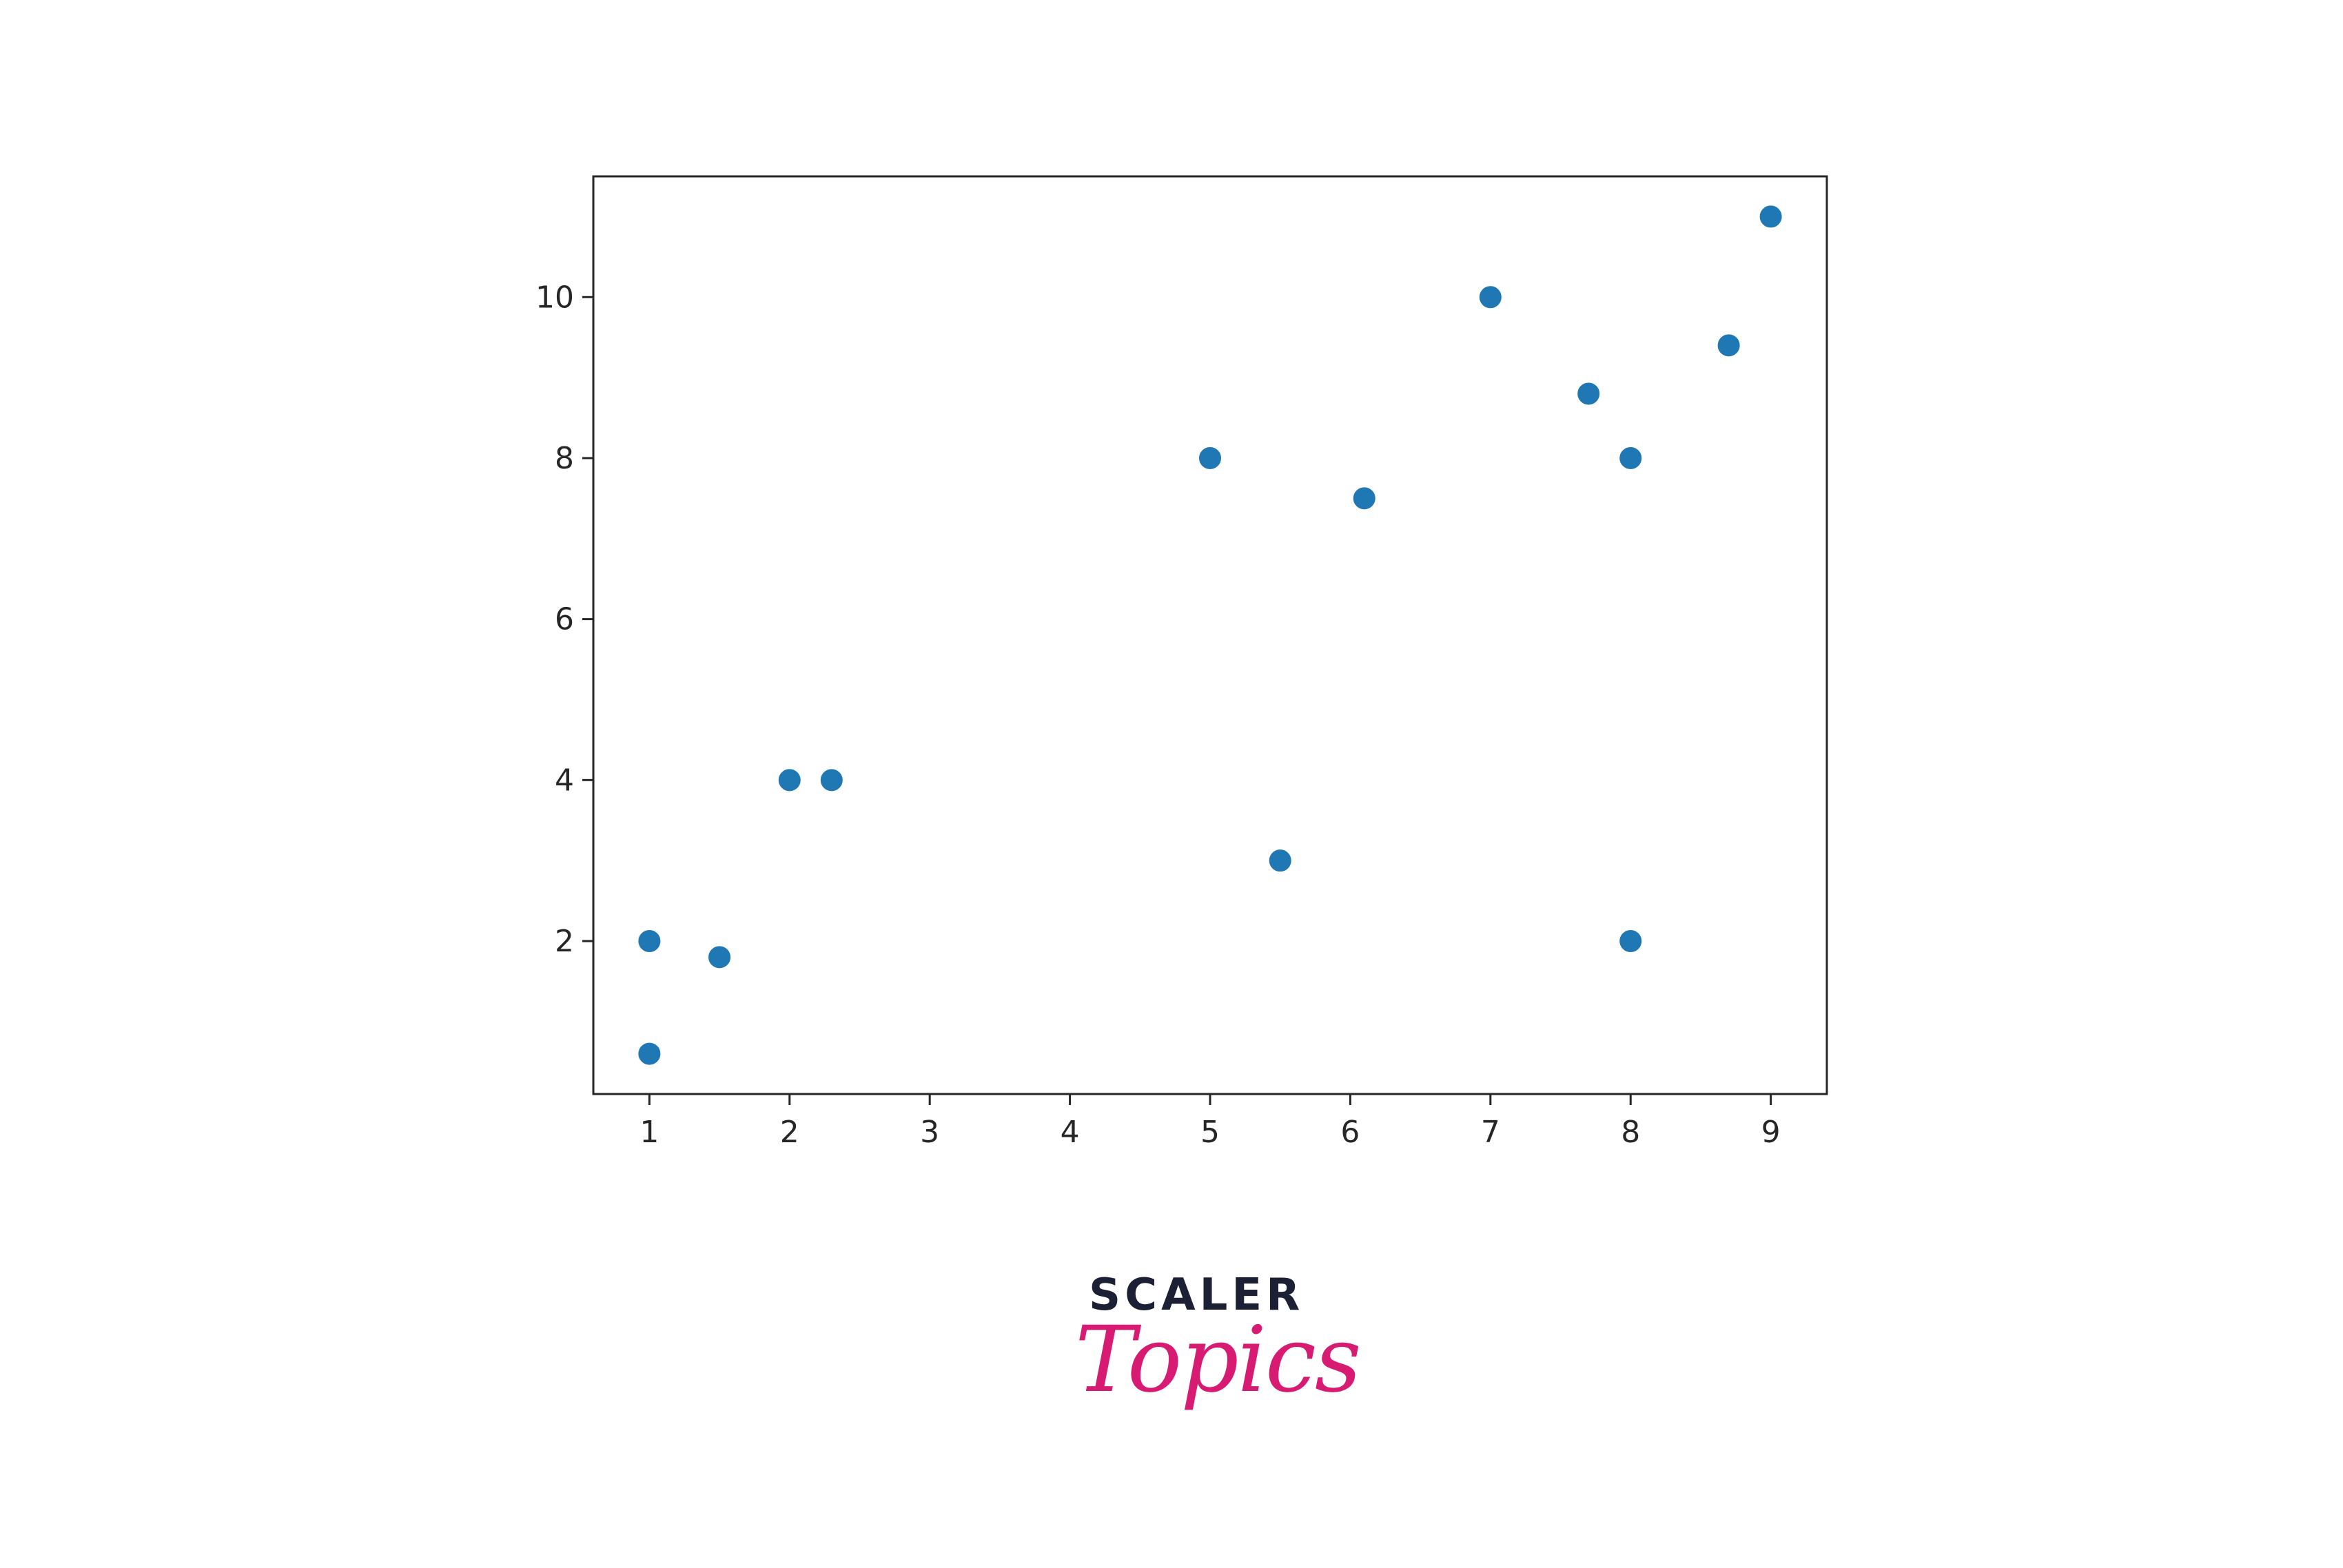  Describe the element at coordinates (554, 297) in the screenshot. I see `y-tick-label-4: 10` at that location.